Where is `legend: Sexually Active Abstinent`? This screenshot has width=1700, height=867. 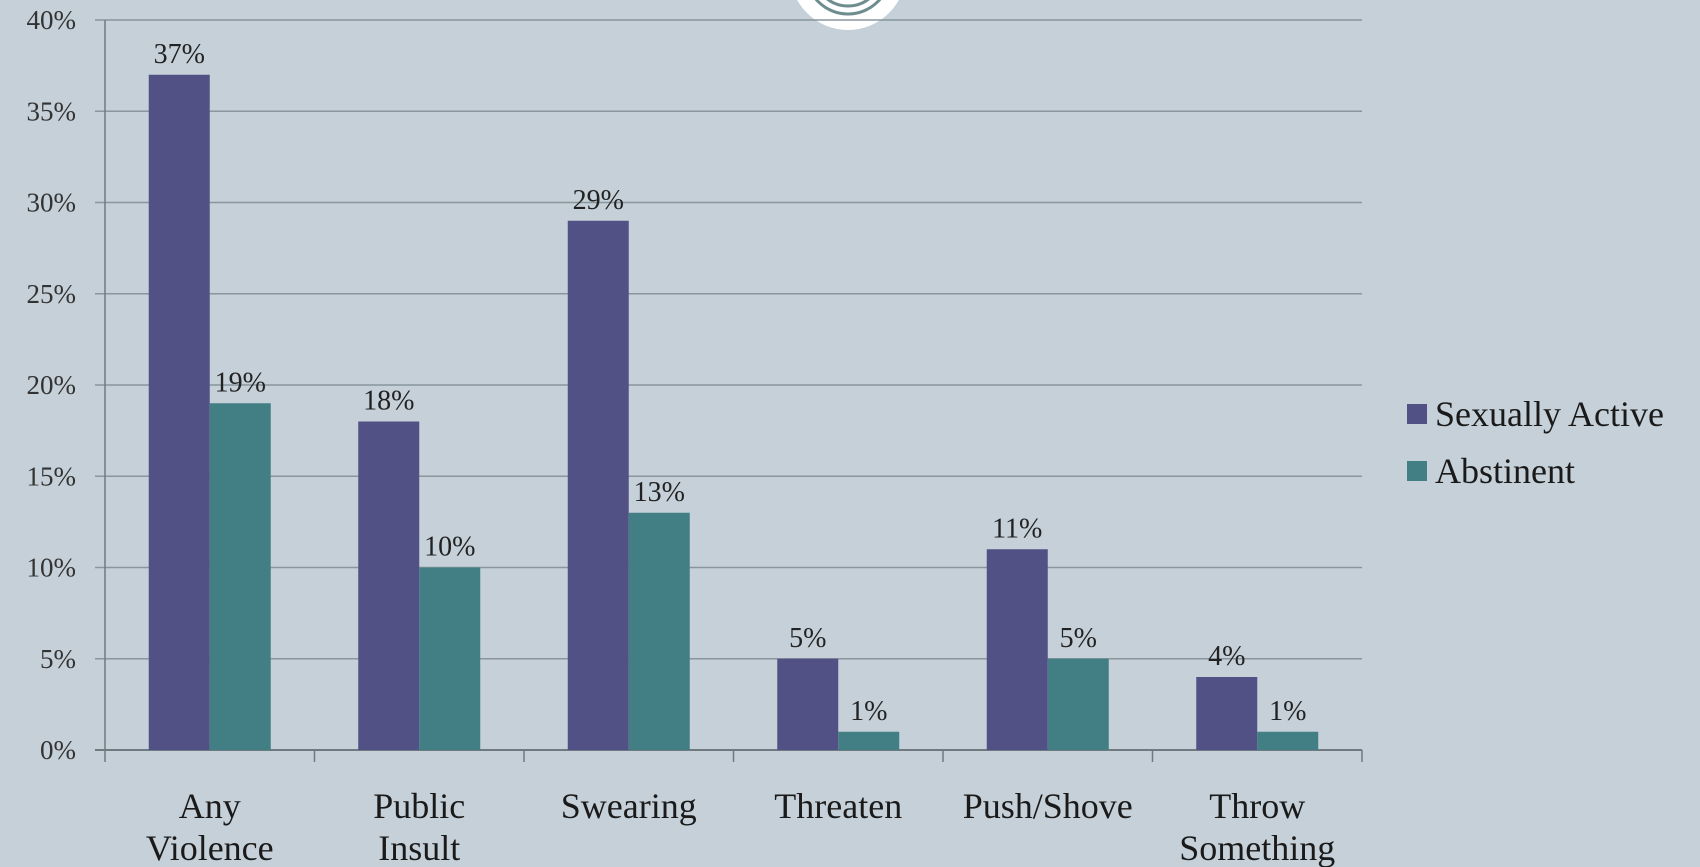 legend: Sexually Active Abstinent is located at coordinates (1535, 442).